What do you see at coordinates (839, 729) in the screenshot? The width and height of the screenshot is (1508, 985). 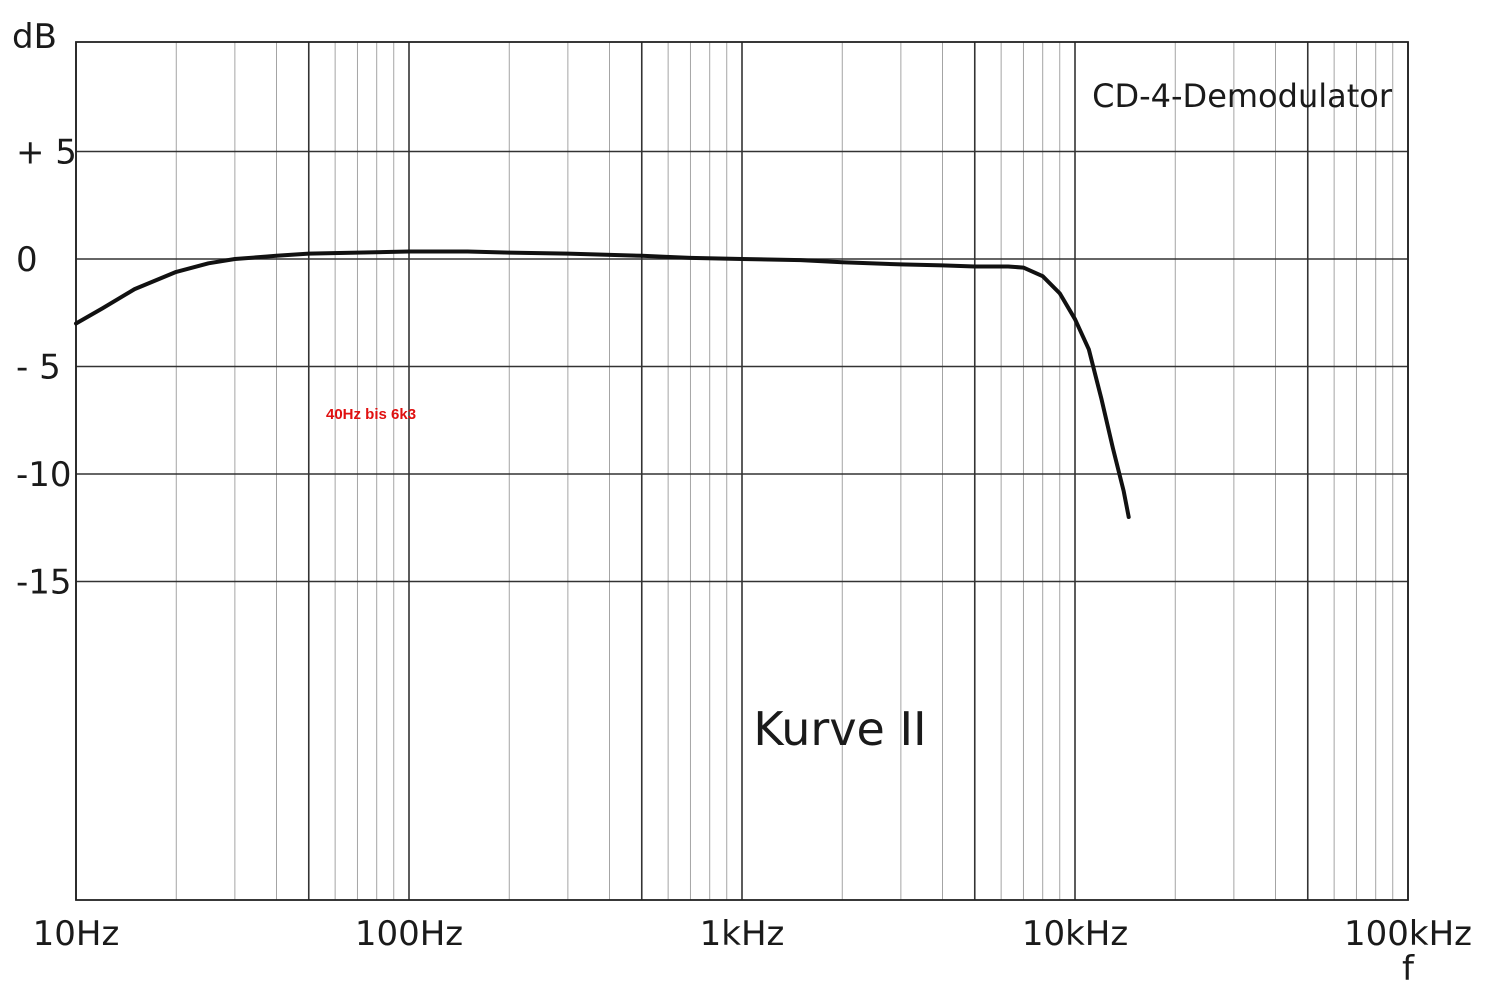 I see `curve-label: Kurve II` at bounding box center [839, 729].